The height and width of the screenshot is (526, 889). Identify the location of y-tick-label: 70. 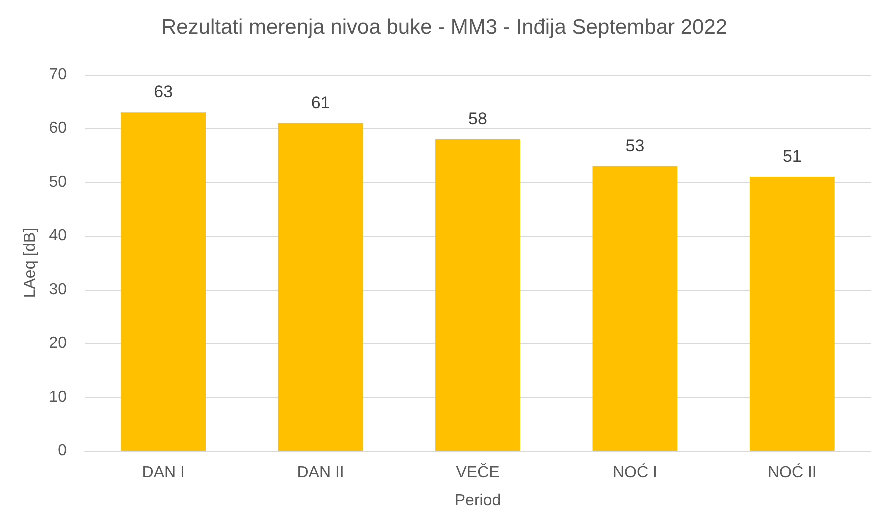
(58, 75).